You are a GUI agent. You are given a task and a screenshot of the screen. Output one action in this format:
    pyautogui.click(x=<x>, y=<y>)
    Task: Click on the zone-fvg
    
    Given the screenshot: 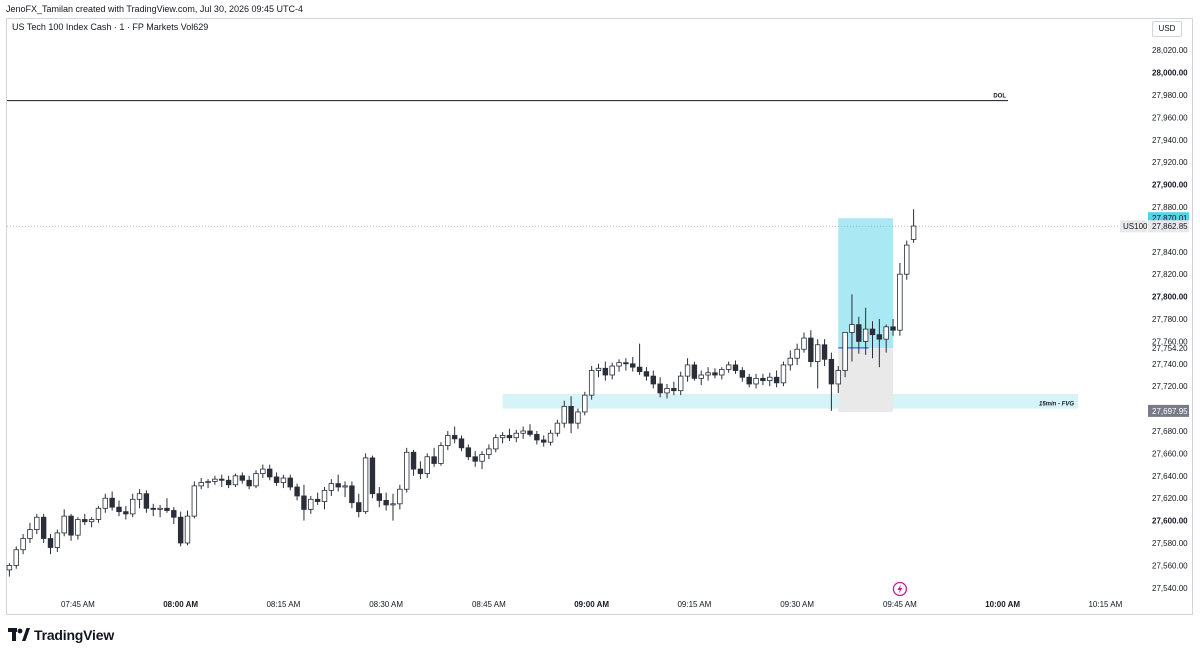 What is the action you would take?
    pyautogui.click(x=790, y=401)
    